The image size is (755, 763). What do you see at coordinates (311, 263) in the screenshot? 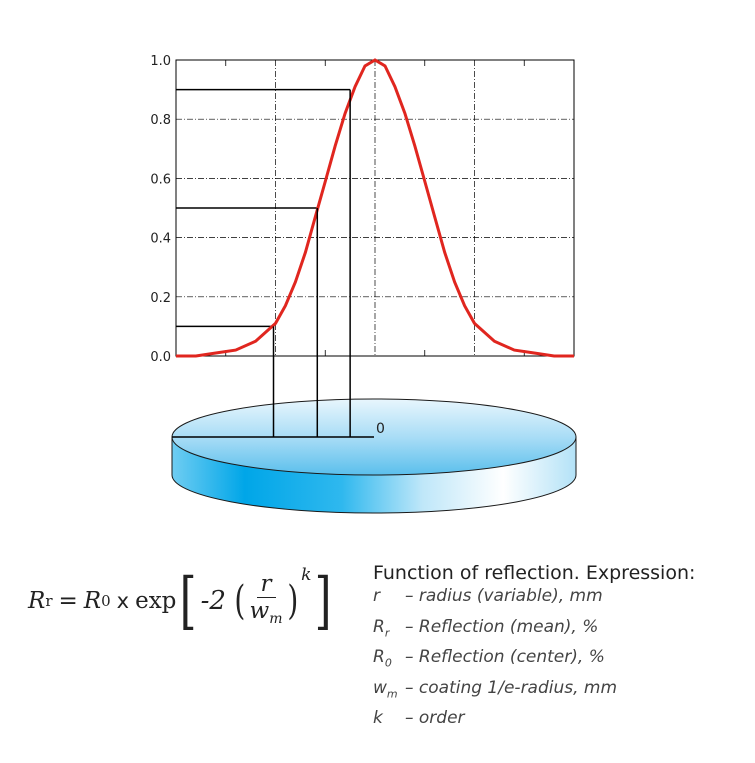
I see `radius-drop-lines` at bounding box center [311, 263].